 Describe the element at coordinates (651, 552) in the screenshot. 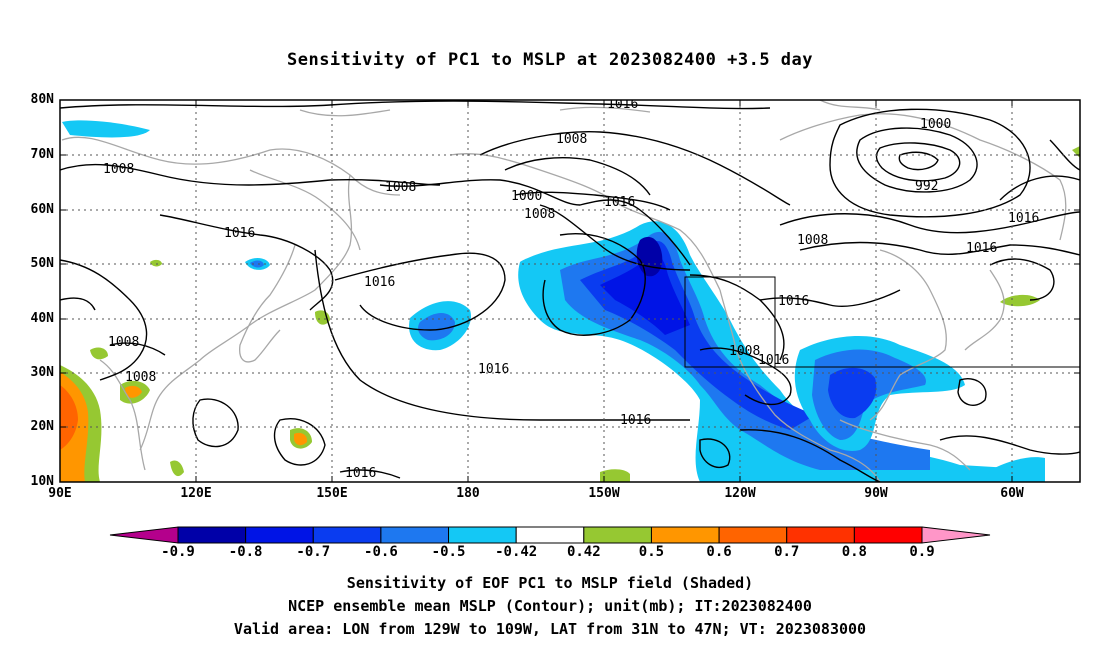

I see `colorbar-label: 0.5` at that location.